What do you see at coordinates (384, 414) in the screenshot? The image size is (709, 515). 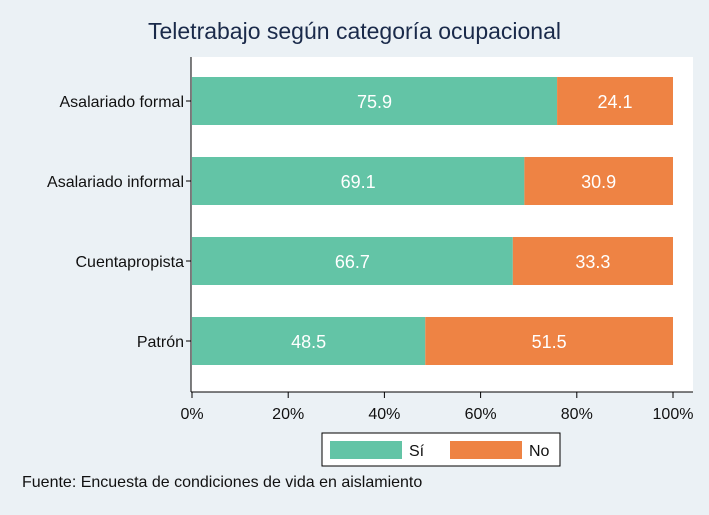 I see `x-tick-label-3: 40%` at bounding box center [384, 414].